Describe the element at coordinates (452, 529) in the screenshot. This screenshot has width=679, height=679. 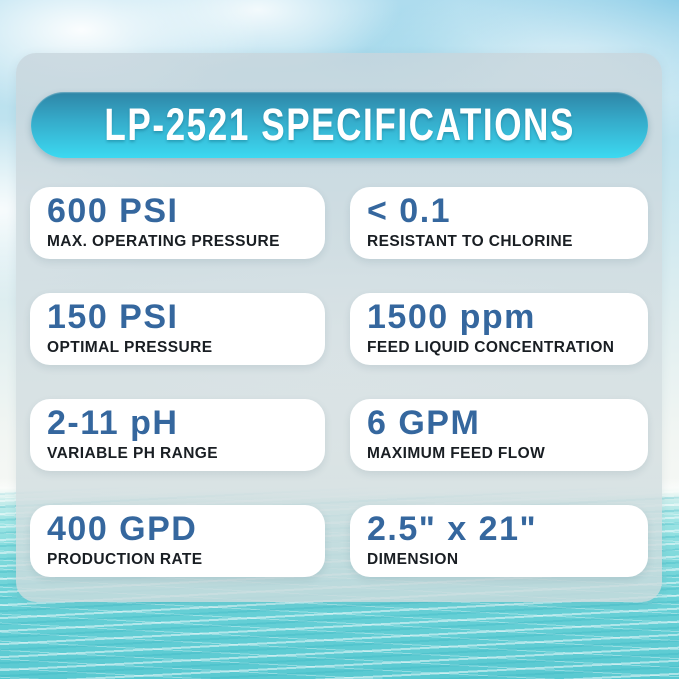
I see `spec-value: 2.5" x 21"` at that location.